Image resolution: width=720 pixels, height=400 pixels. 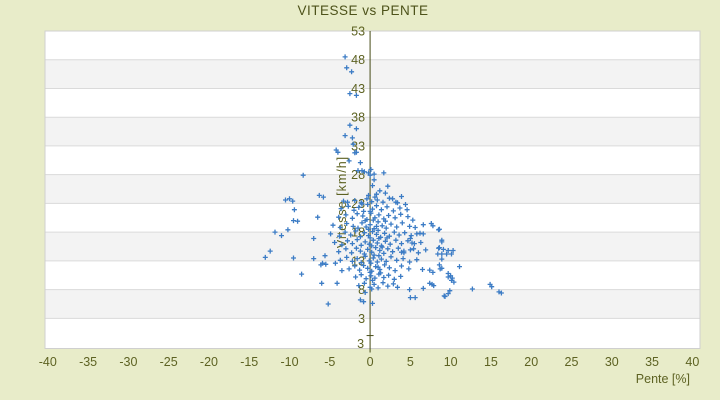 I want to click on y-axis-title: Vitesse [km/h], so click(x=342, y=202).